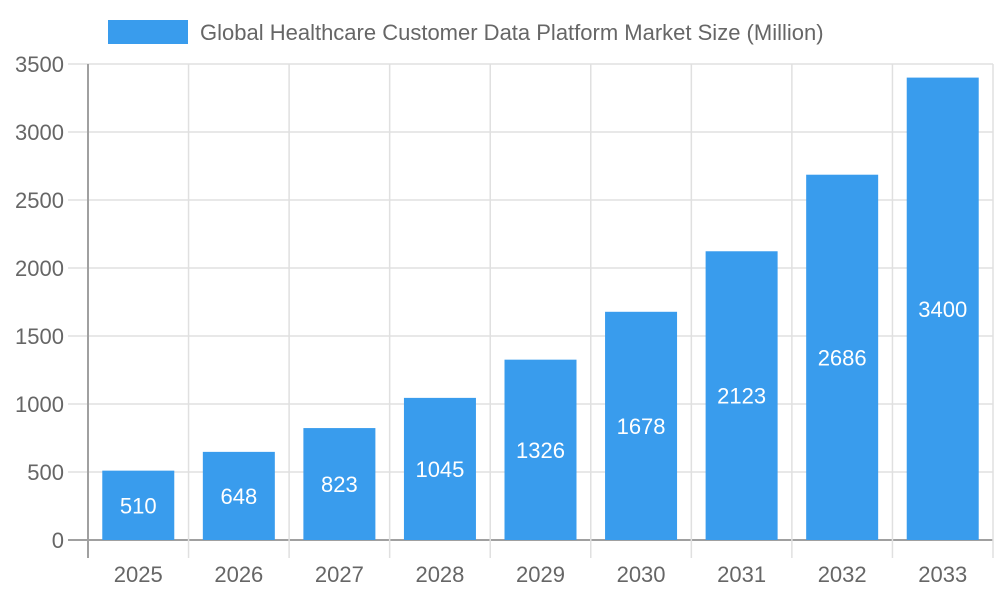 Image resolution: width=1000 pixels, height=600 pixels. I want to click on bar-2026, so click(238, 495).